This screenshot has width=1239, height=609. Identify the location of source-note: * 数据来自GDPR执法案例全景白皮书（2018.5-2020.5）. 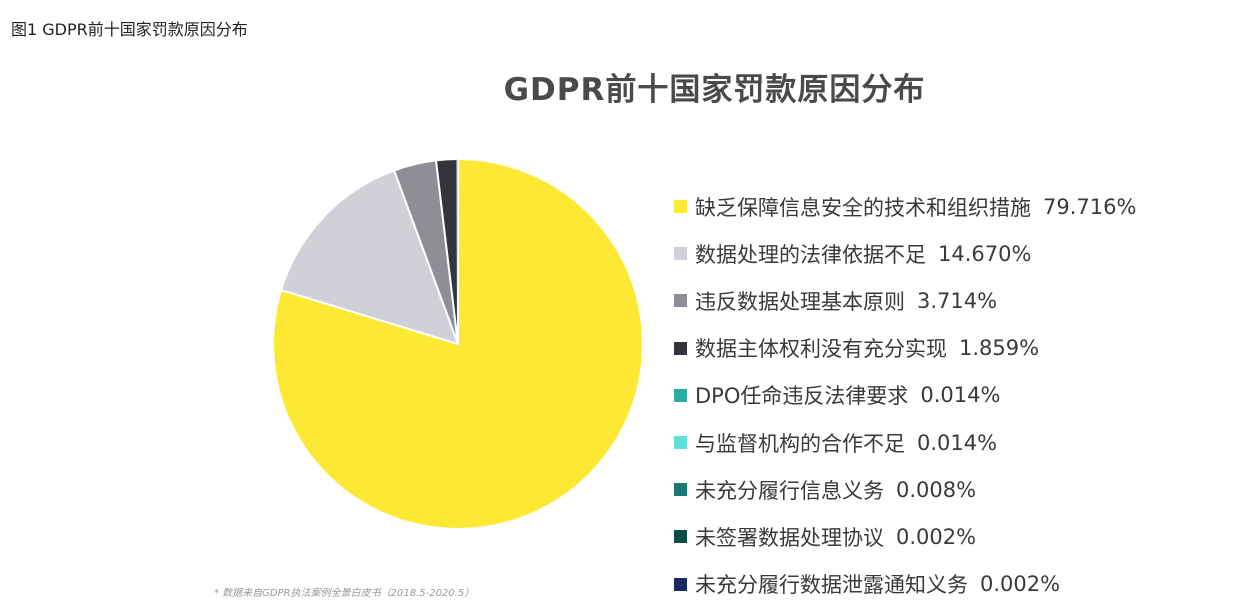
(344, 593).